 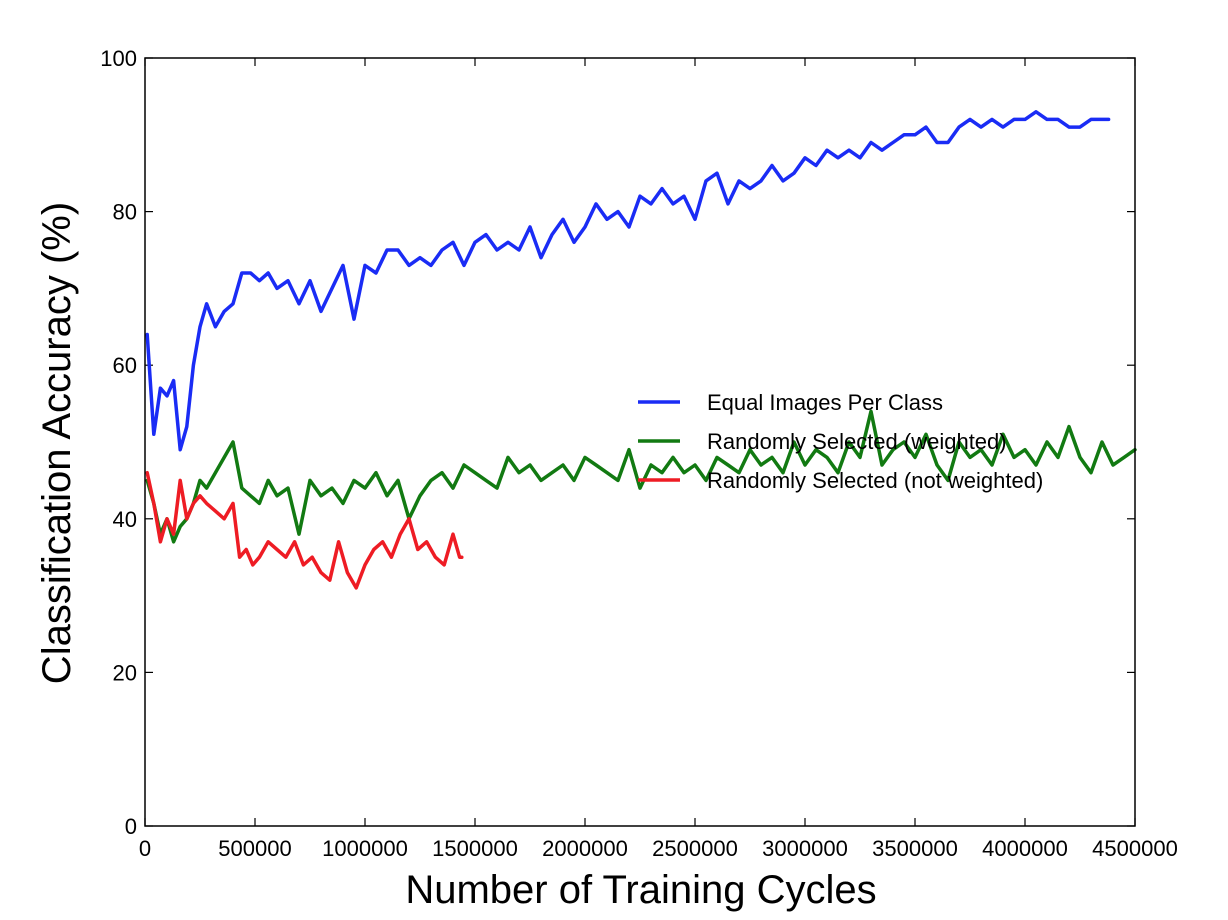 I want to click on y-axis-label: Classification Accuracy (%), so click(x=57, y=443).